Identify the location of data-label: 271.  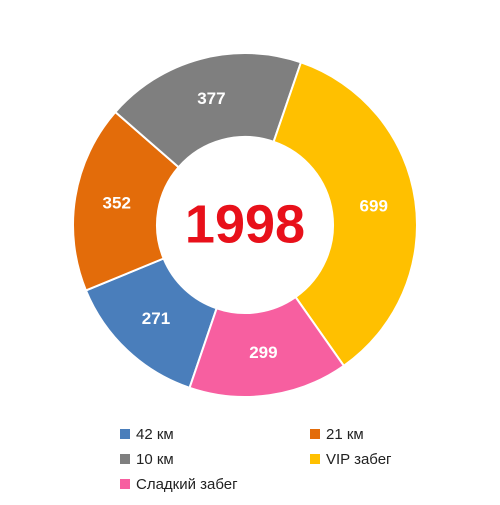
(156, 318).